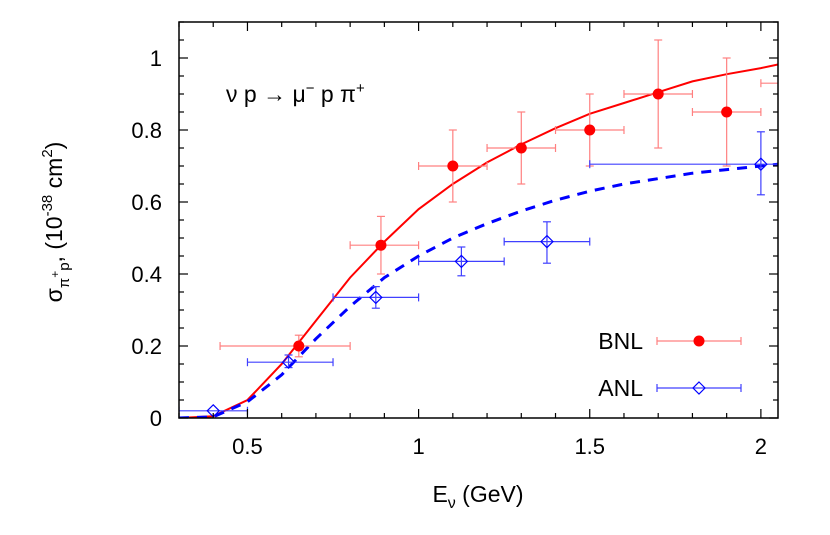 The image size is (830, 535). Describe the element at coordinates (620, 341) in the screenshot. I see `legend-label-bnl: BNL` at that location.